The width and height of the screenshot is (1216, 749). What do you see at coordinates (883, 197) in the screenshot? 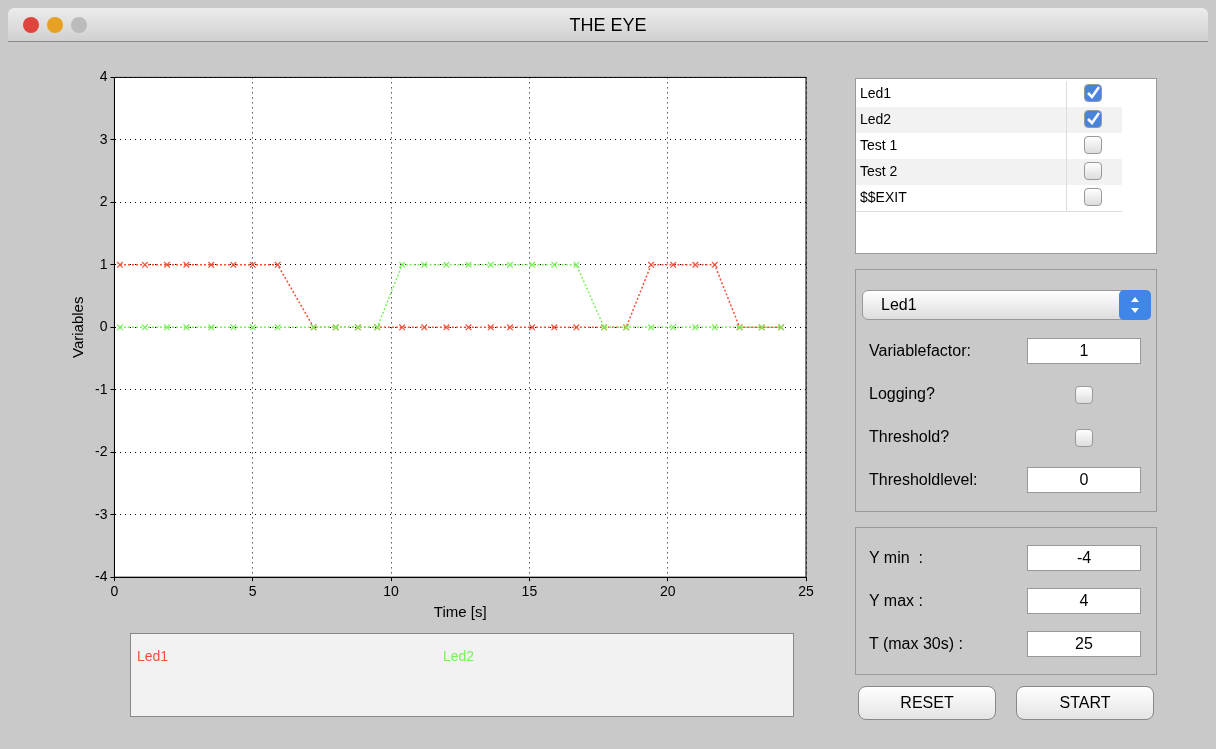
I see `text: $$EXIT` at bounding box center [883, 197].